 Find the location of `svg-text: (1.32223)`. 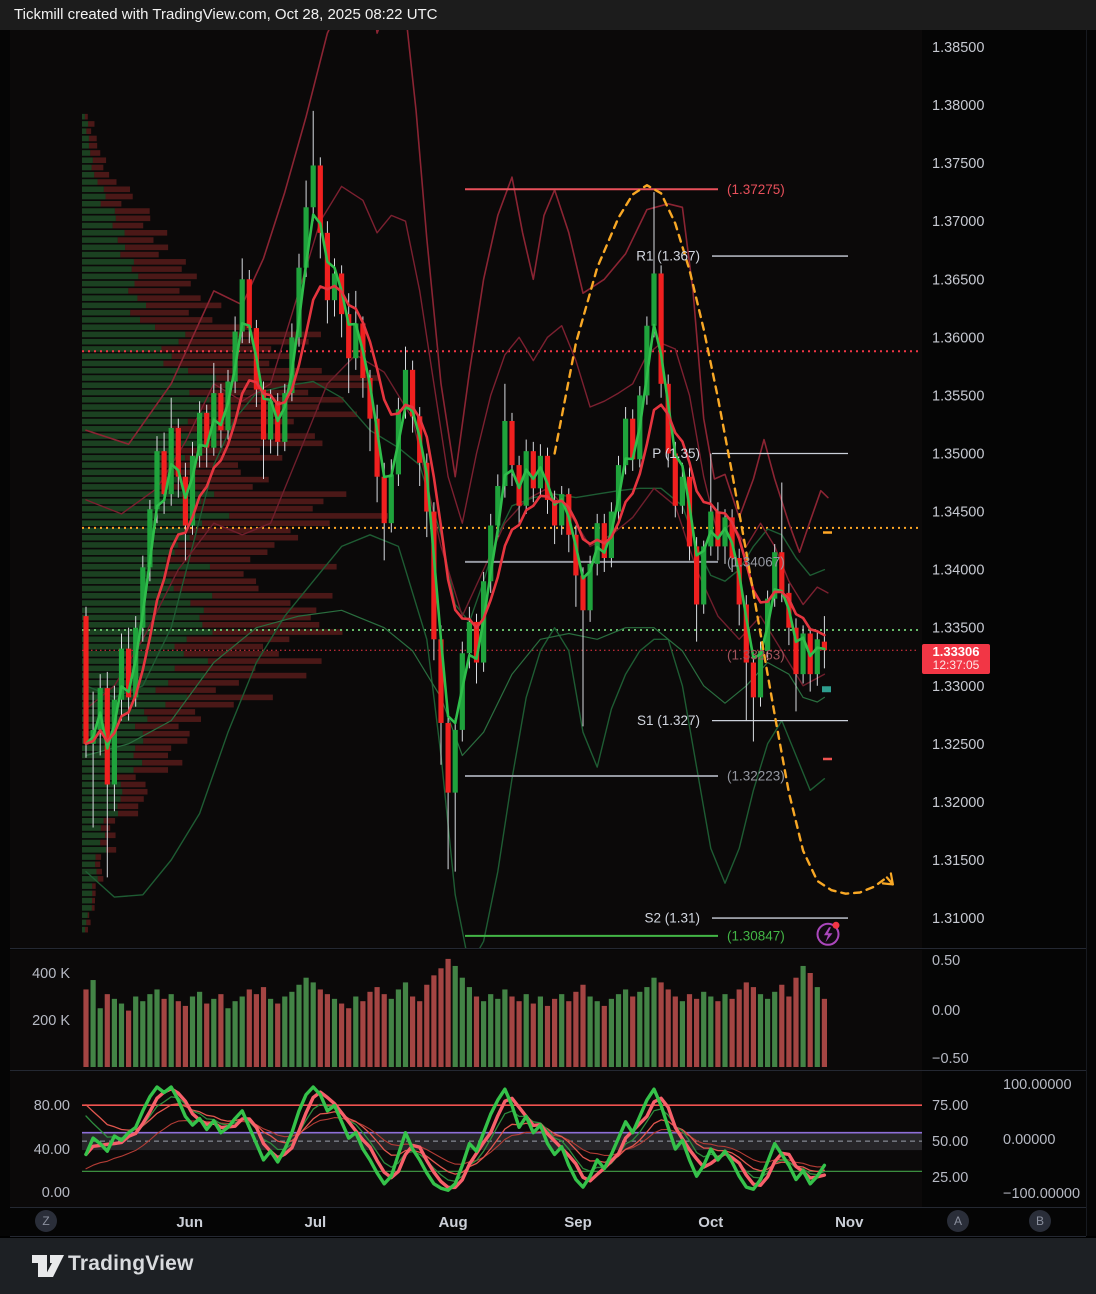

svg-text: (1.32223) is located at coordinates (756, 776).